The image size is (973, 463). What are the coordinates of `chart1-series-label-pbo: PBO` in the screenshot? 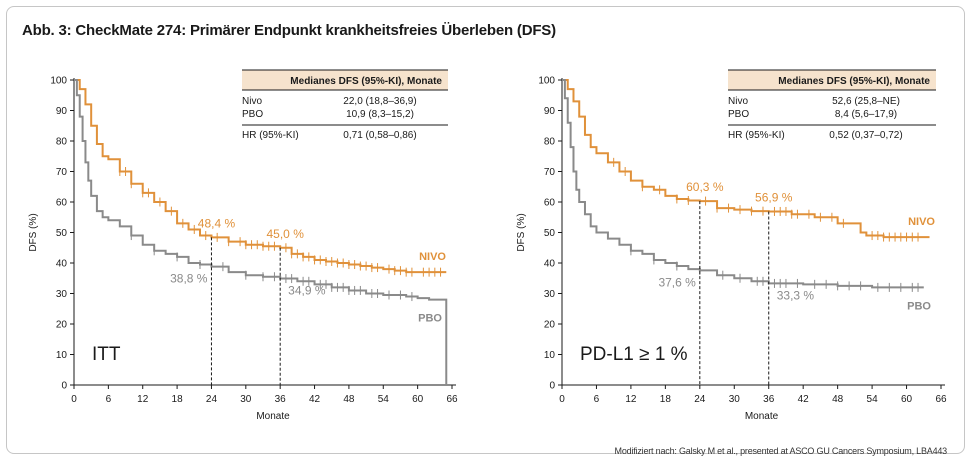 It's located at (919, 306).